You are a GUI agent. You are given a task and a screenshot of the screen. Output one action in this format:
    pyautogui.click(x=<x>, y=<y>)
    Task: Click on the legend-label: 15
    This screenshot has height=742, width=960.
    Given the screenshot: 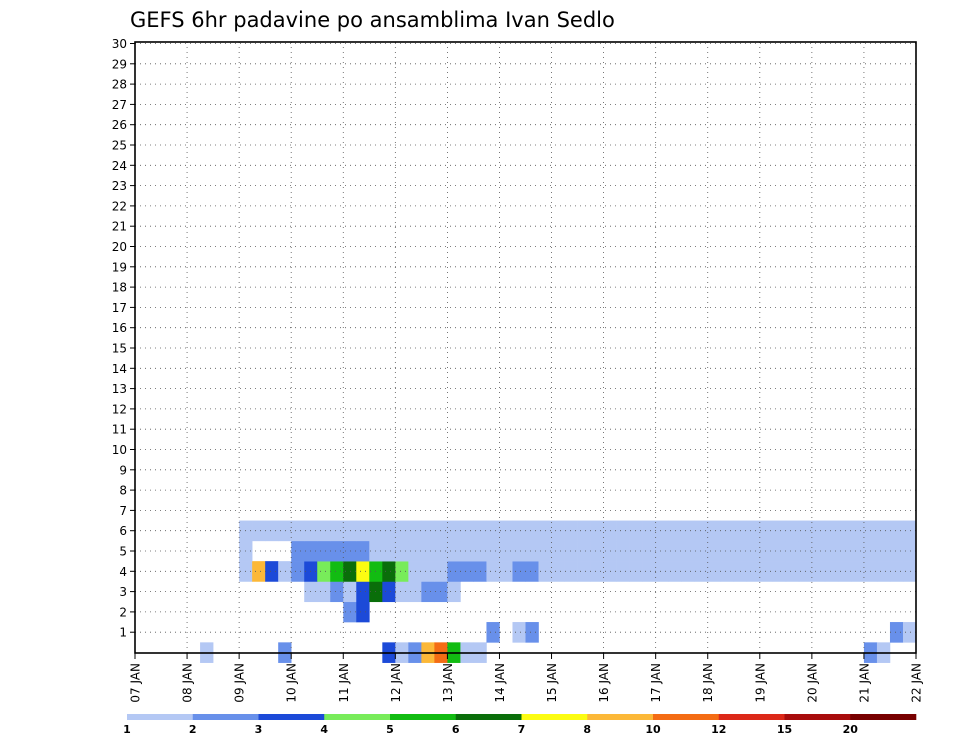 What is the action you would take?
    pyautogui.click(x=784, y=729)
    